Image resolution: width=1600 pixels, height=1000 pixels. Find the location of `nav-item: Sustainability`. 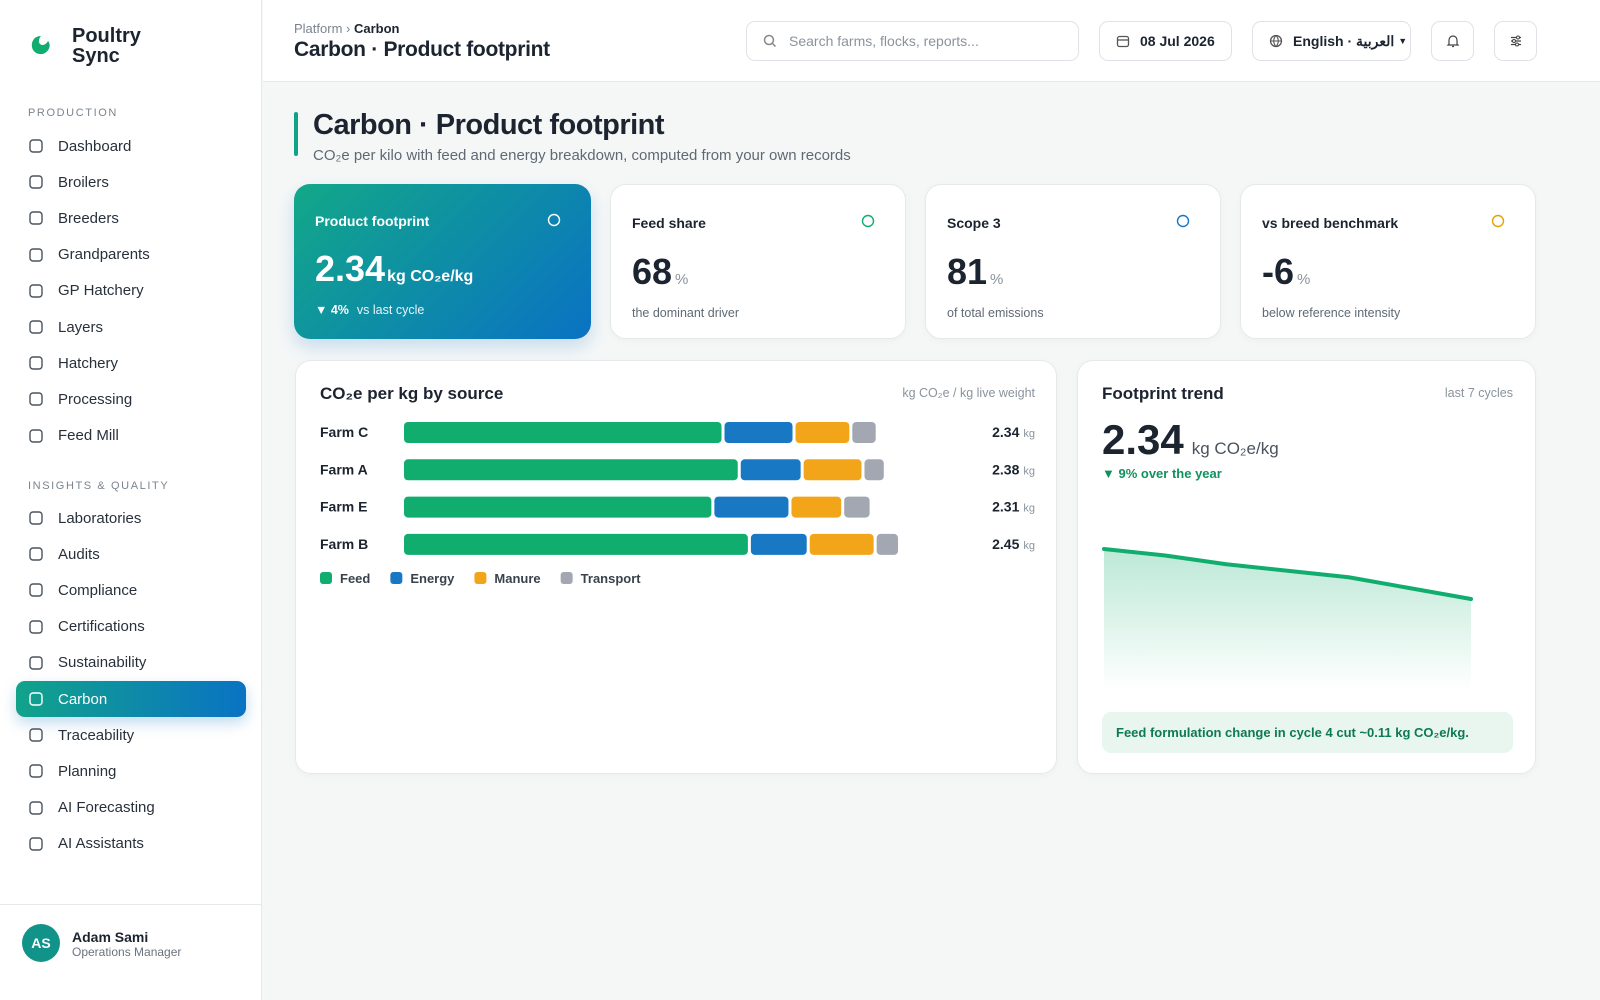

nav-item: Sustainability is located at coordinates (131, 663).